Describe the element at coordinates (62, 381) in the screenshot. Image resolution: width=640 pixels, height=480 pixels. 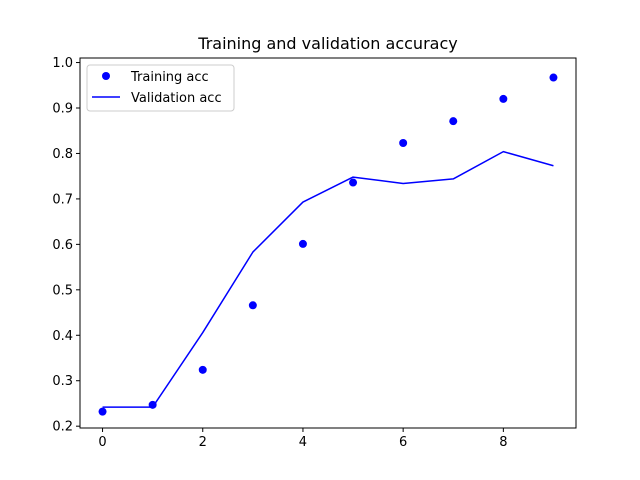
I see `y-tick-label: 0.3` at that location.